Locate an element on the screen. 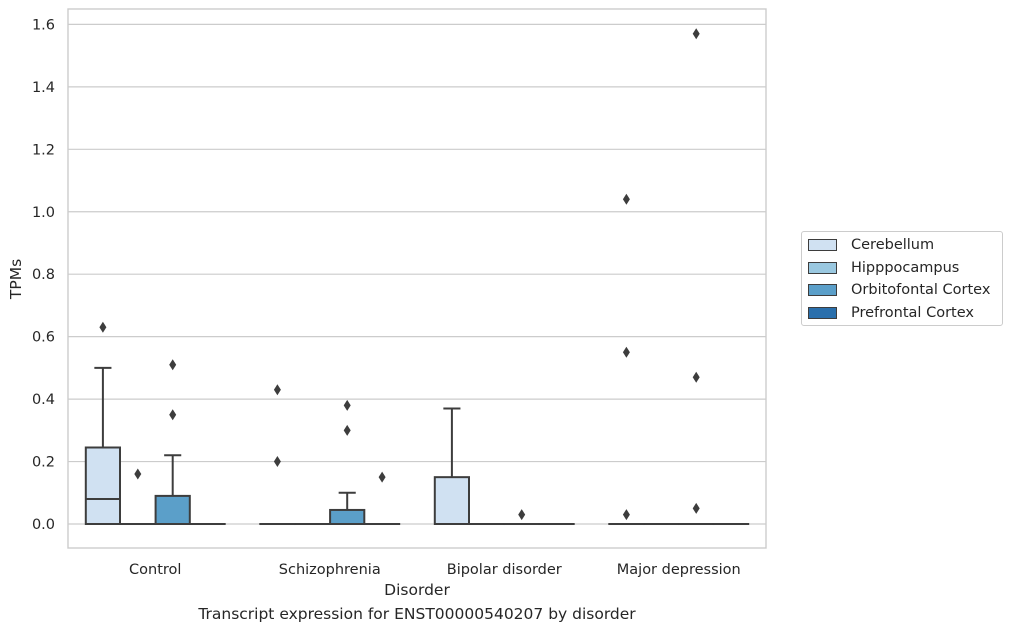 The width and height of the screenshot is (1014, 634). y-tick-label: 0.8 is located at coordinates (43, 275).